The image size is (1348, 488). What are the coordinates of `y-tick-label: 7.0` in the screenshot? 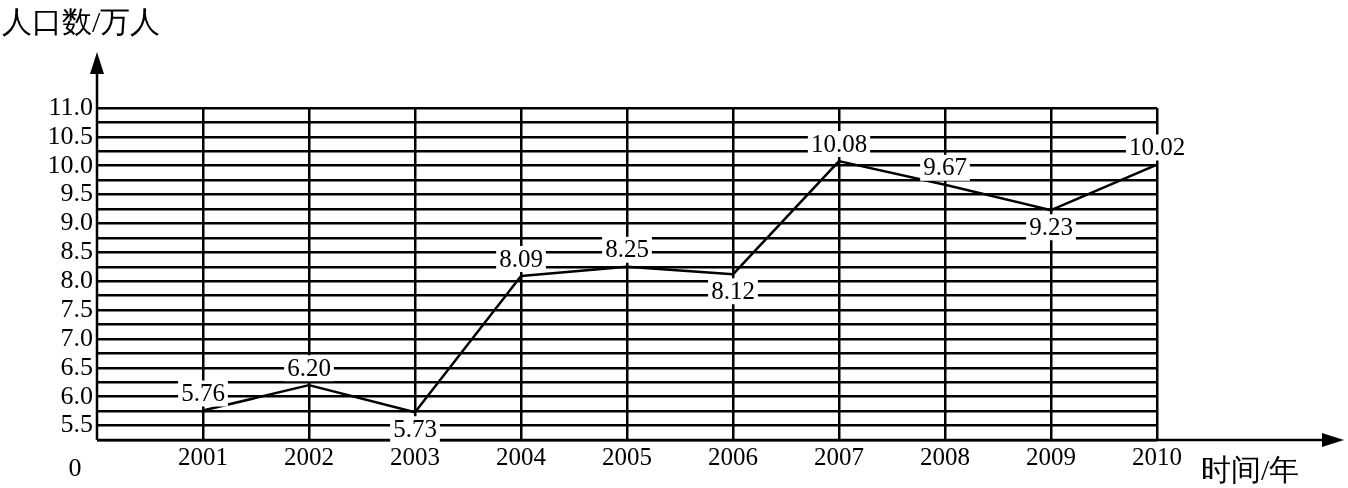 It's located at (76, 337).